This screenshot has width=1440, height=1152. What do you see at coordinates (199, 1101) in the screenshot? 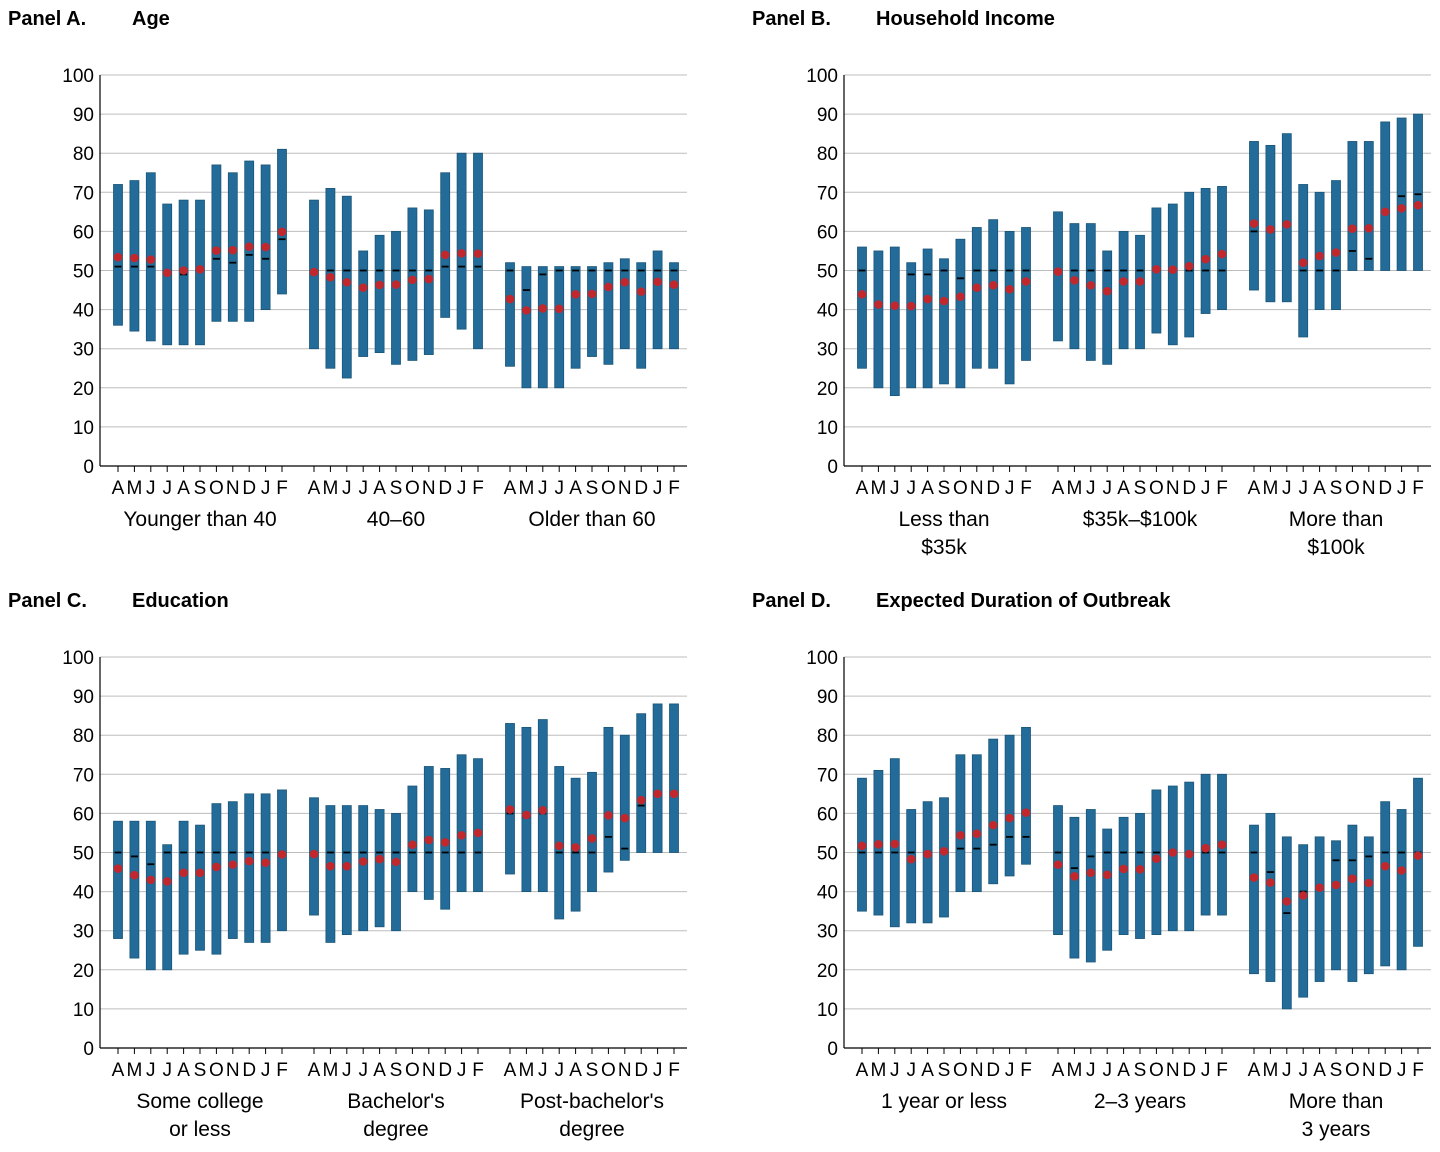
I see `group-label: Some college` at bounding box center [199, 1101].